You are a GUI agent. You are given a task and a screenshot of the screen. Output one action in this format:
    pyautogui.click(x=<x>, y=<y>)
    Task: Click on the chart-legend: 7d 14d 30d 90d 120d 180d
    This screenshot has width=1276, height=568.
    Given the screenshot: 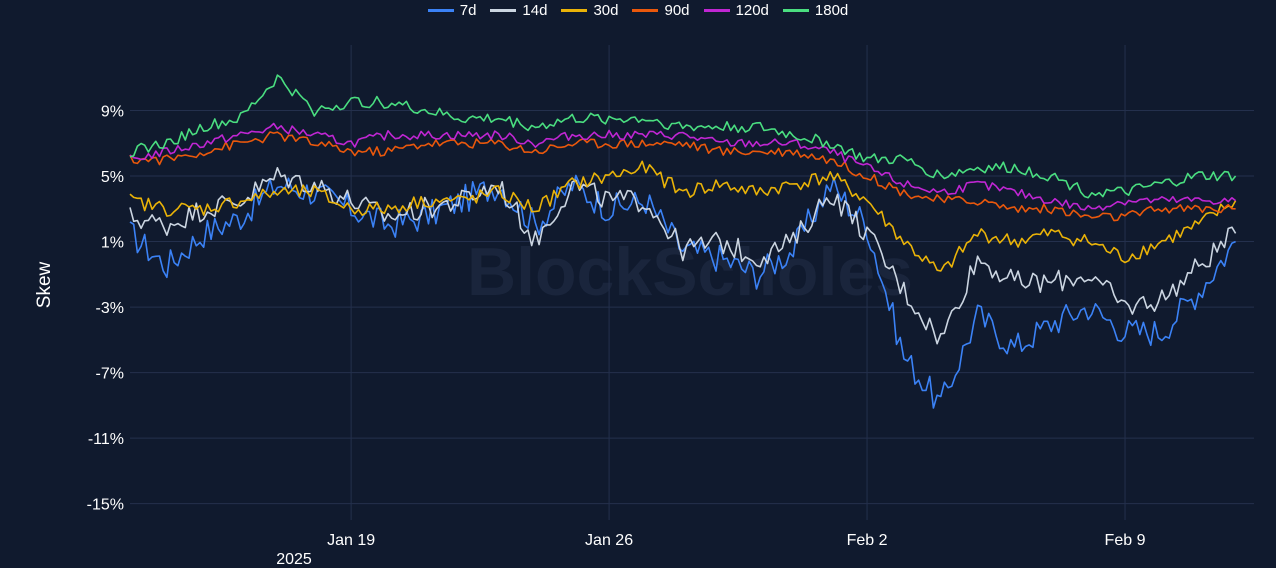 What is the action you would take?
    pyautogui.click(x=638, y=10)
    